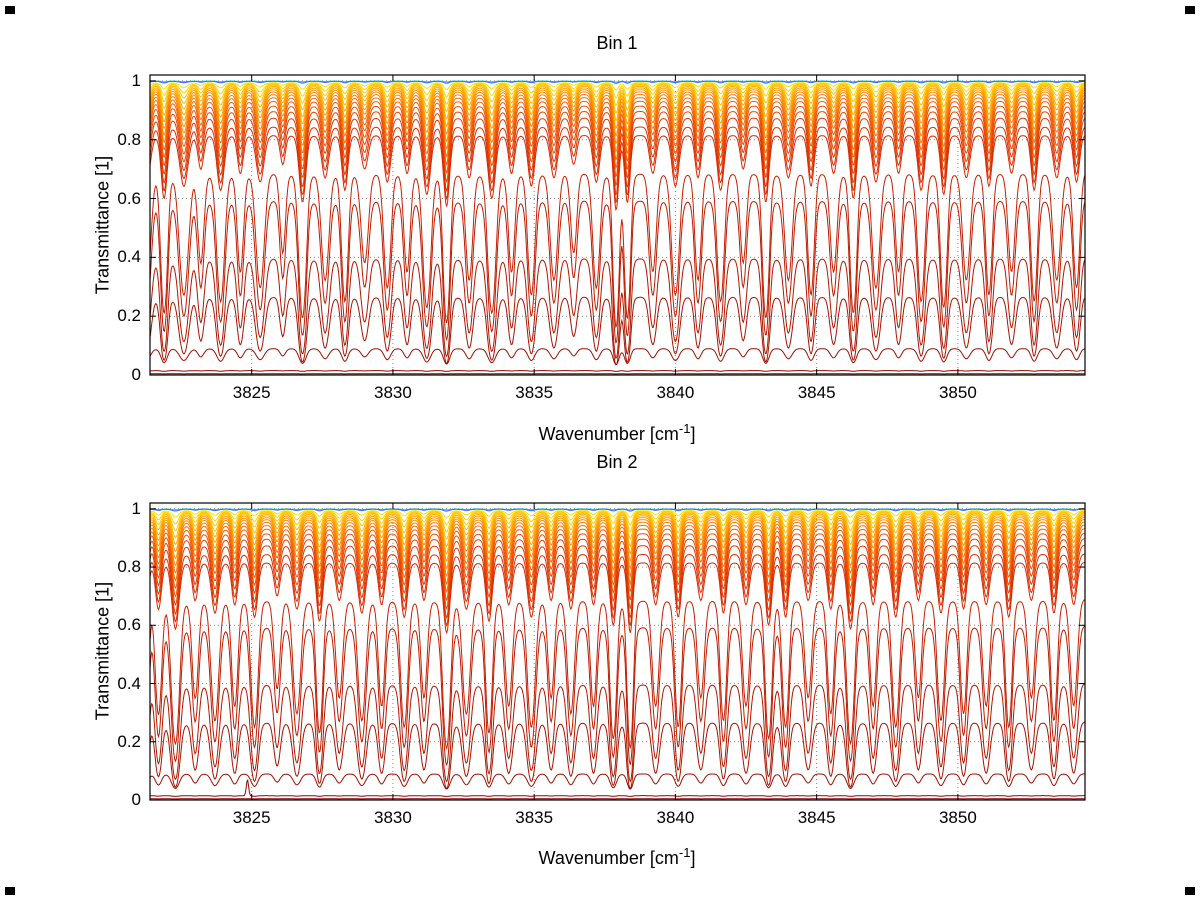  I want to click on chart-title-bin1: Bin 1, so click(617, 43).